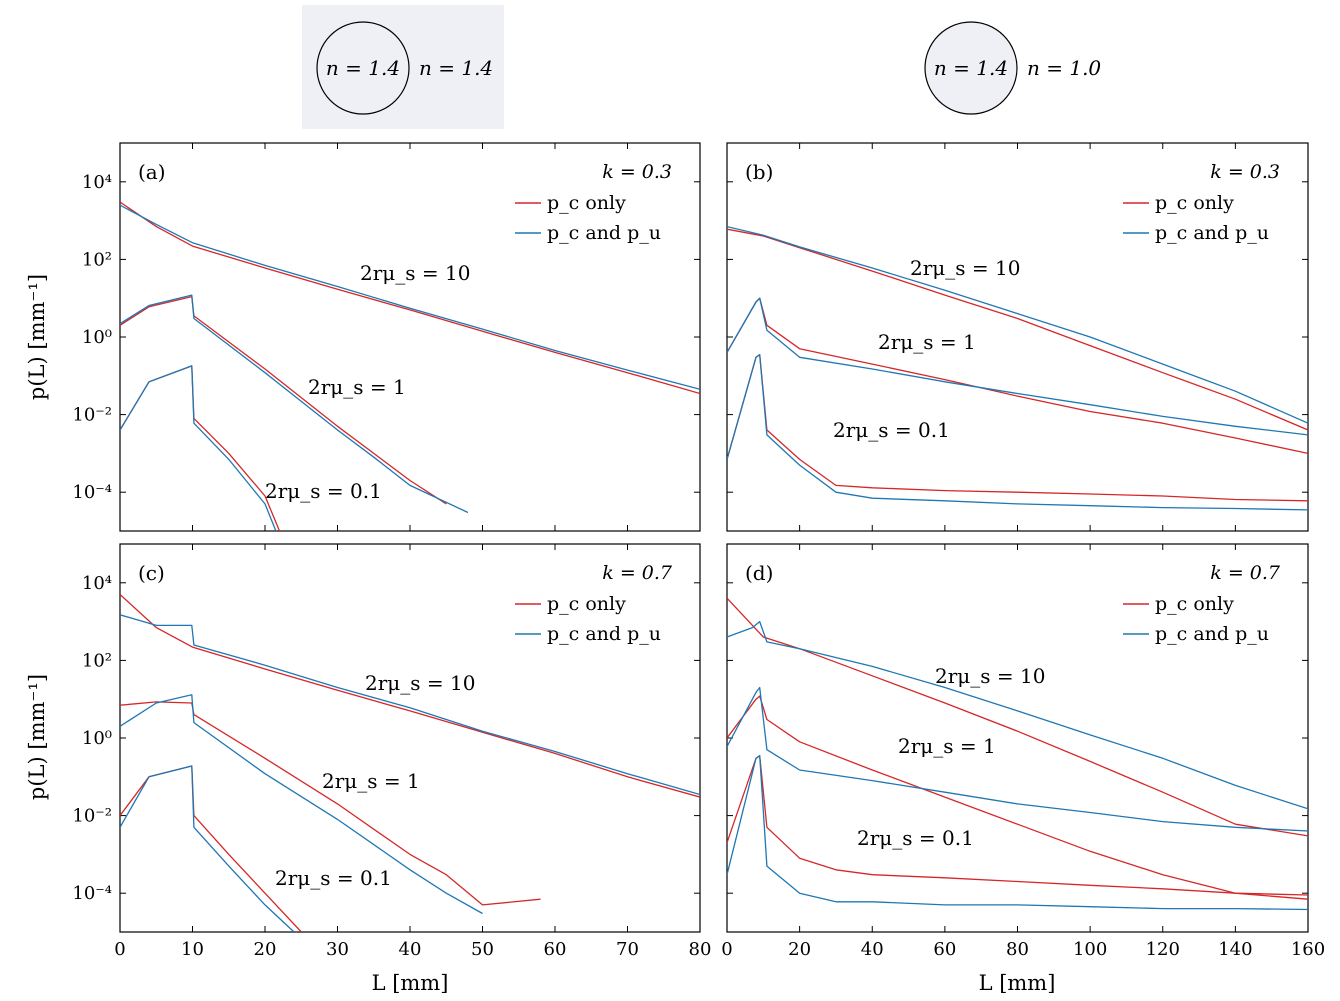 This screenshot has width=1340, height=1001. I want to click on y-axis-title-bottom: p(L) [mm⁻¹], so click(37, 737).